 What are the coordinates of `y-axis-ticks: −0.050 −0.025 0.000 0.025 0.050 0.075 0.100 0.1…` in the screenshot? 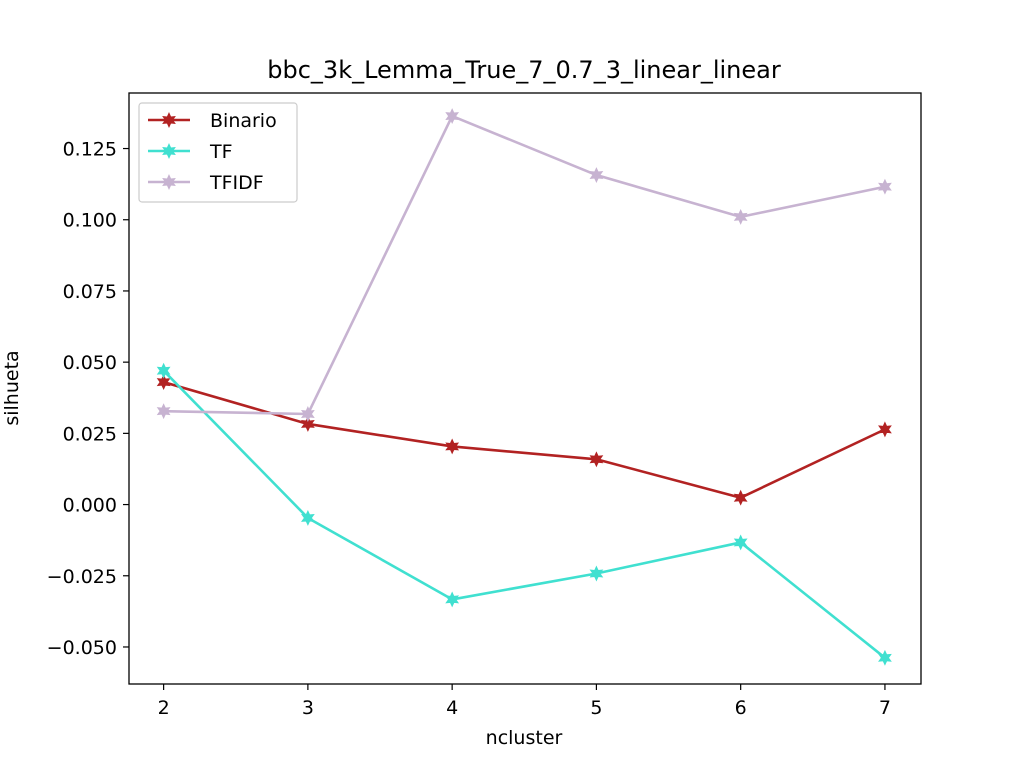 It's located at (88, 399).